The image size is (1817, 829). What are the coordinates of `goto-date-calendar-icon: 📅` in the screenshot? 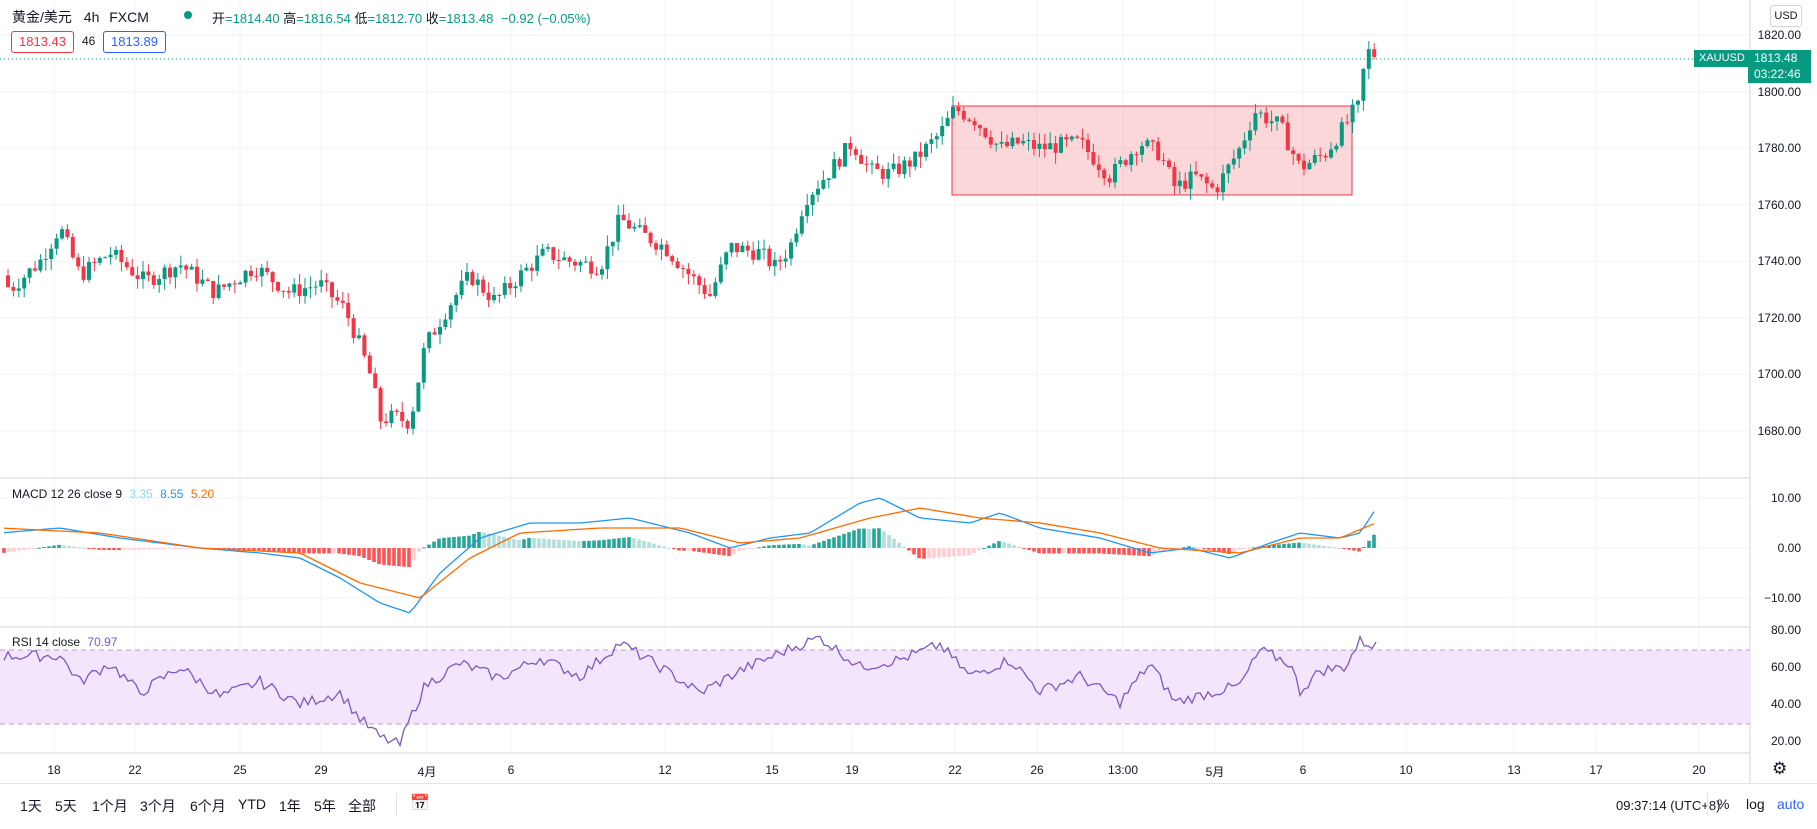 It's located at (420, 803).